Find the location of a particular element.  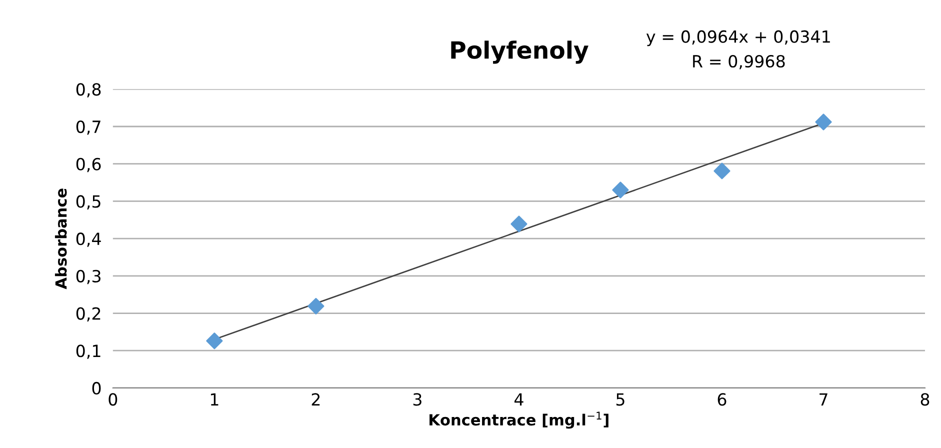

x-tick-label: 6 is located at coordinates (722, 399).